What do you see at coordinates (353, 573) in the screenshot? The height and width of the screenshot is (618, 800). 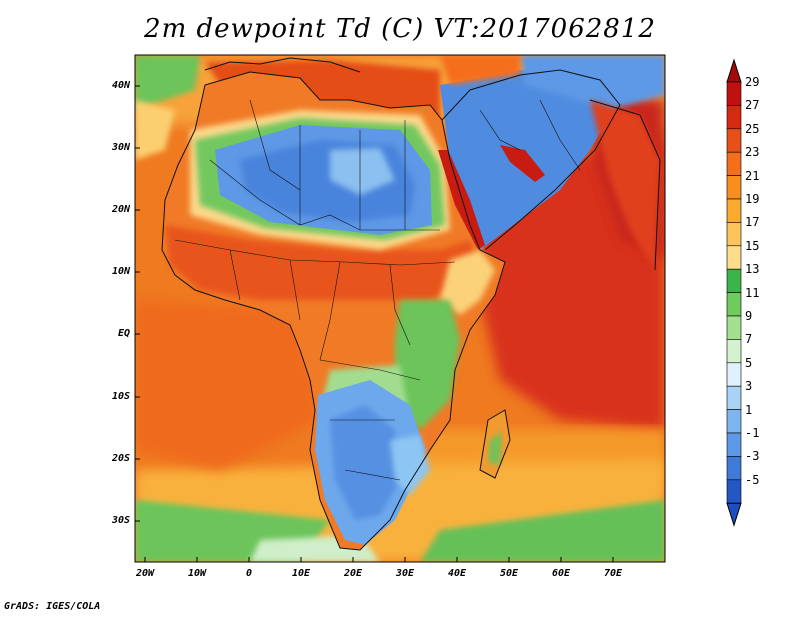 I see `lon-label: 20E` at bounding box center [353, 573].